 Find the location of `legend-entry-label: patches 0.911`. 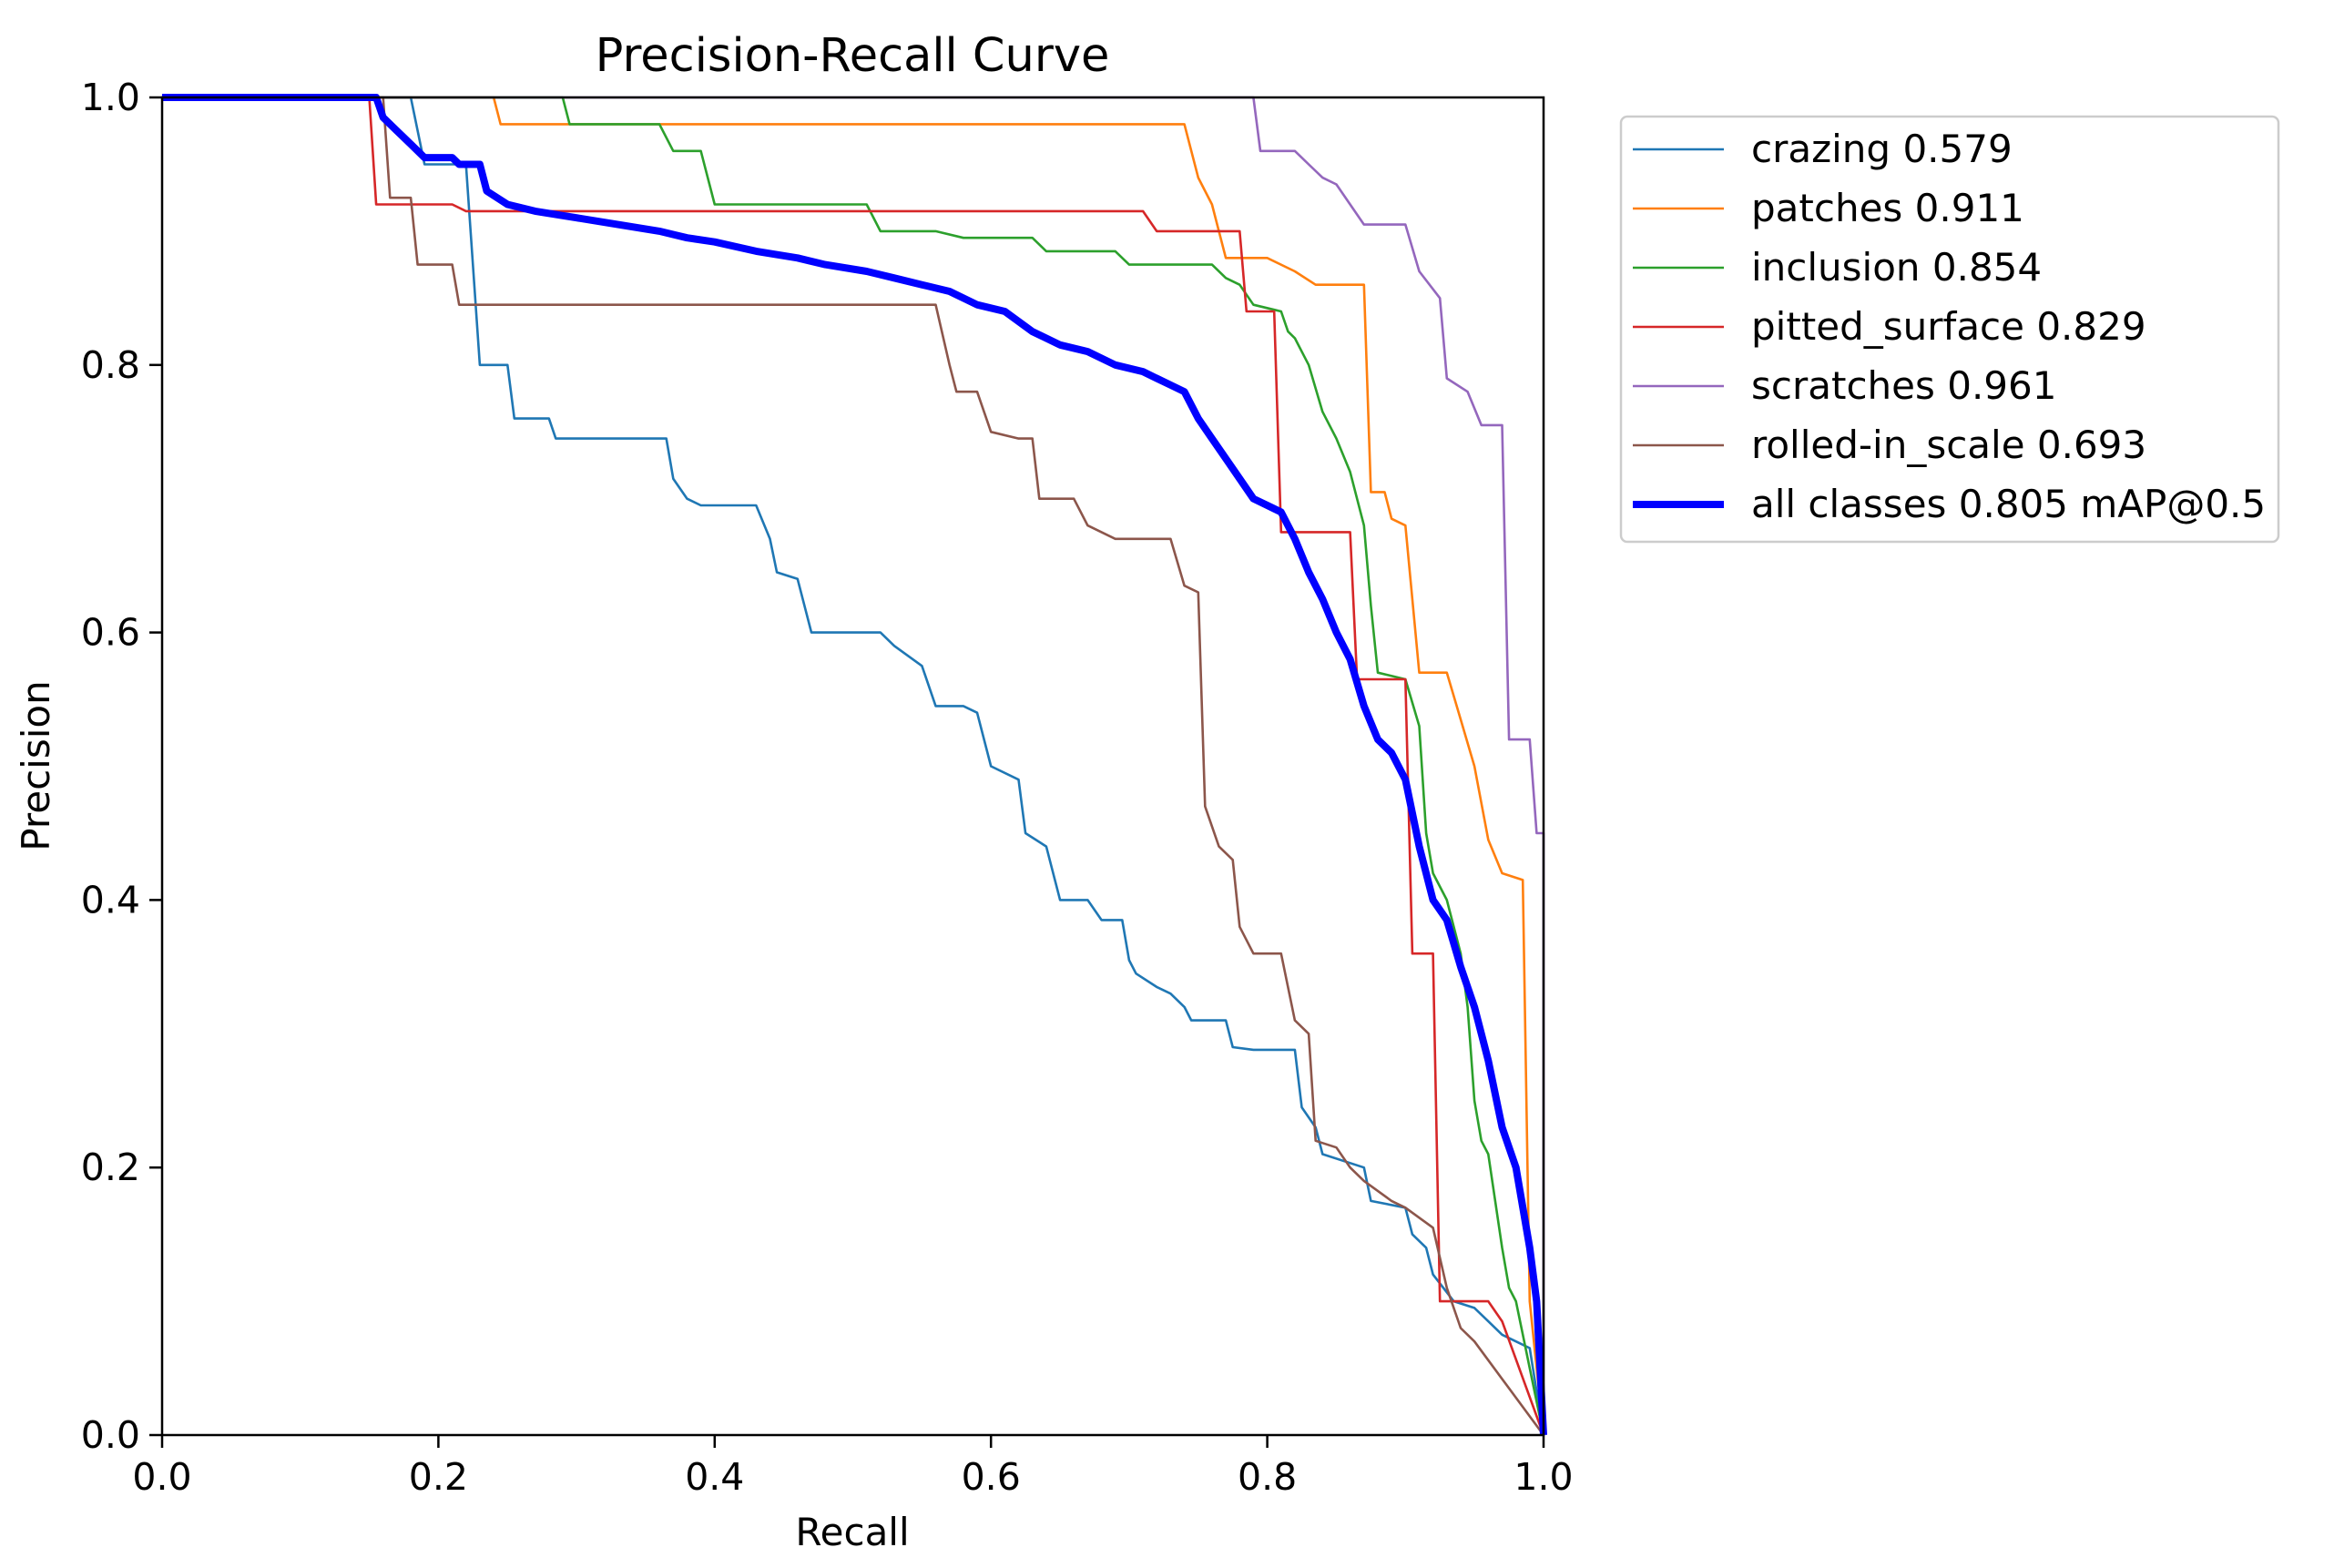

legend-entry-label: patches 0.911 is located at coordinates (1887, 208).